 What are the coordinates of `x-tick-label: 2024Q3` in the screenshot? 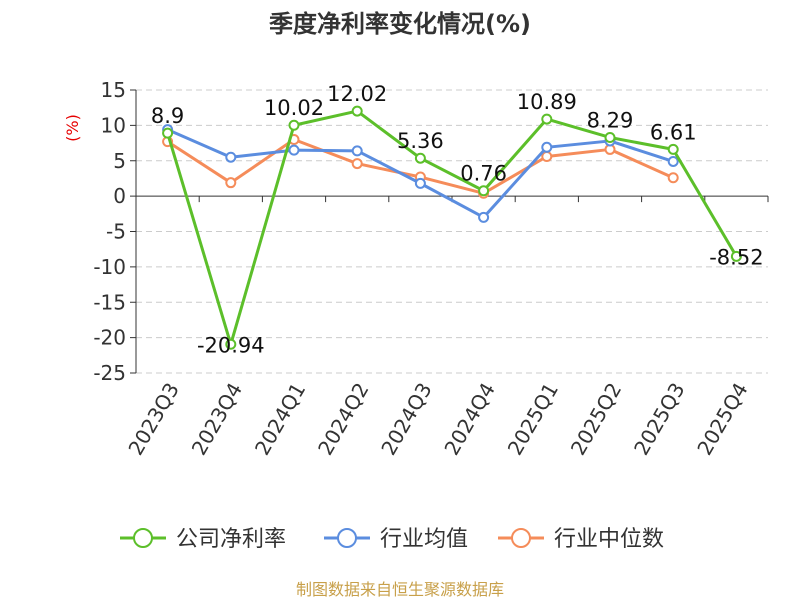 It's located at (406, 419).